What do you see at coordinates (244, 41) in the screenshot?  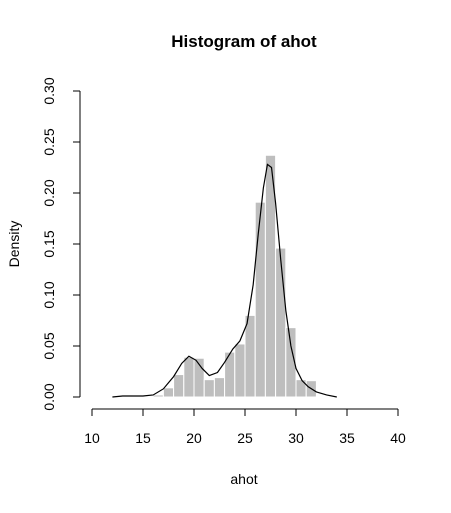 I see `chart-title: Histogram of ahot` at bounding box center [244, 41].